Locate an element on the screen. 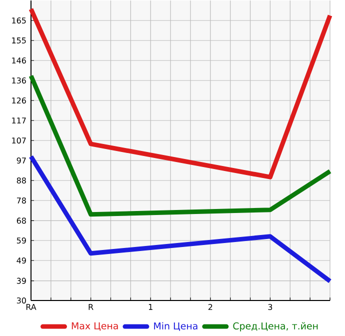 This screenshot has width=345, height=336. legend-label: Сред.Цена, т.йен is located at coordinates (275, 327).